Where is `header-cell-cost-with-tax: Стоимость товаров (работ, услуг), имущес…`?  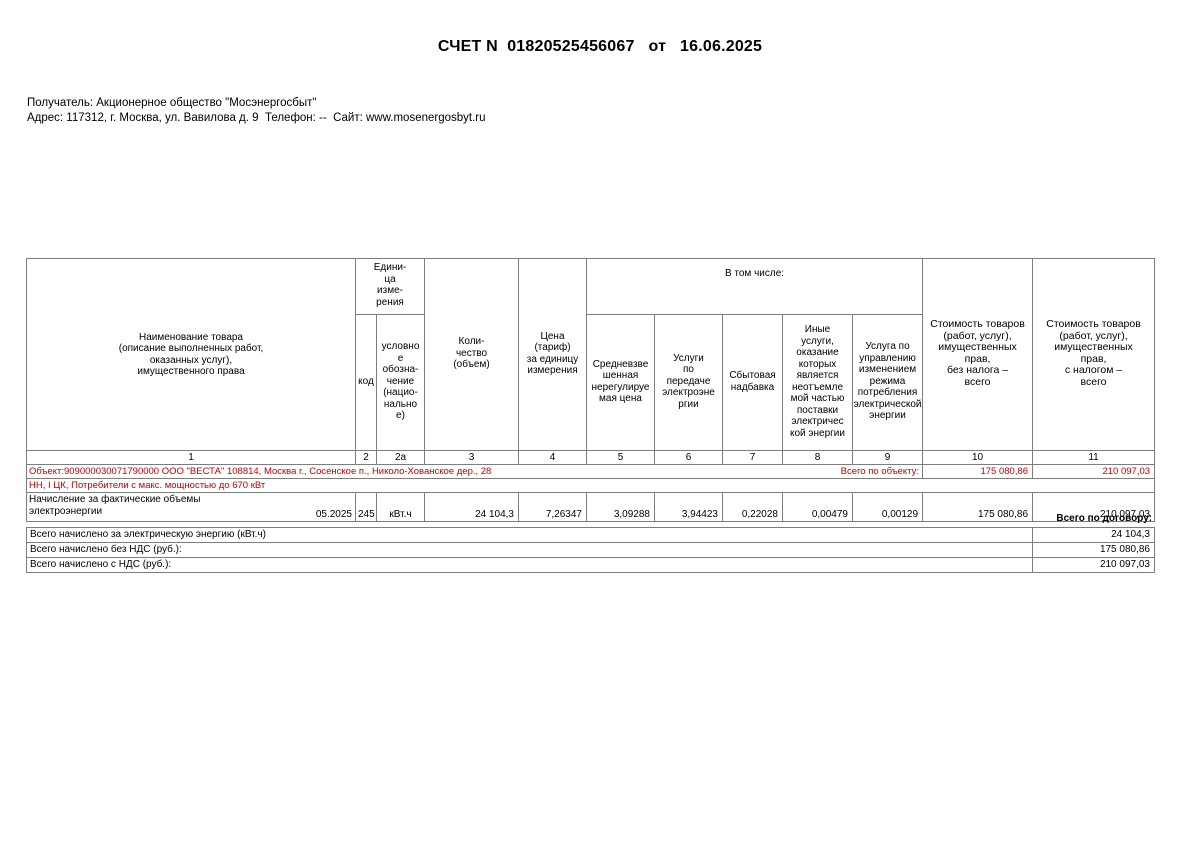 header-cell-cost-with-tax: Стоимость товаров (работ, услуг), имущес… is located at coordinates (1094, 353).